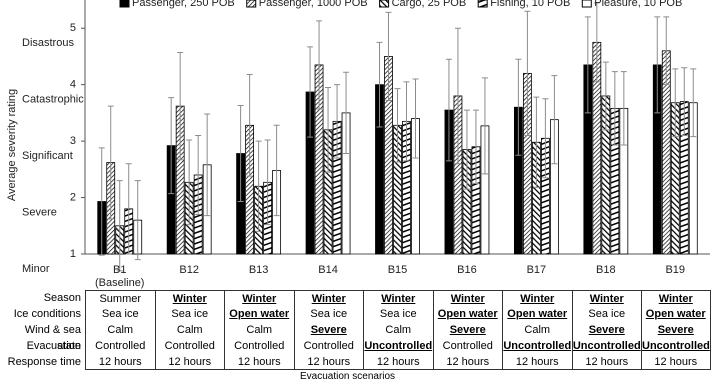 This screenshot has height=382, width=717. Describe the element at coordinates (73, 85) in the screenshot. I see `y-tick-label: 4` at that location.